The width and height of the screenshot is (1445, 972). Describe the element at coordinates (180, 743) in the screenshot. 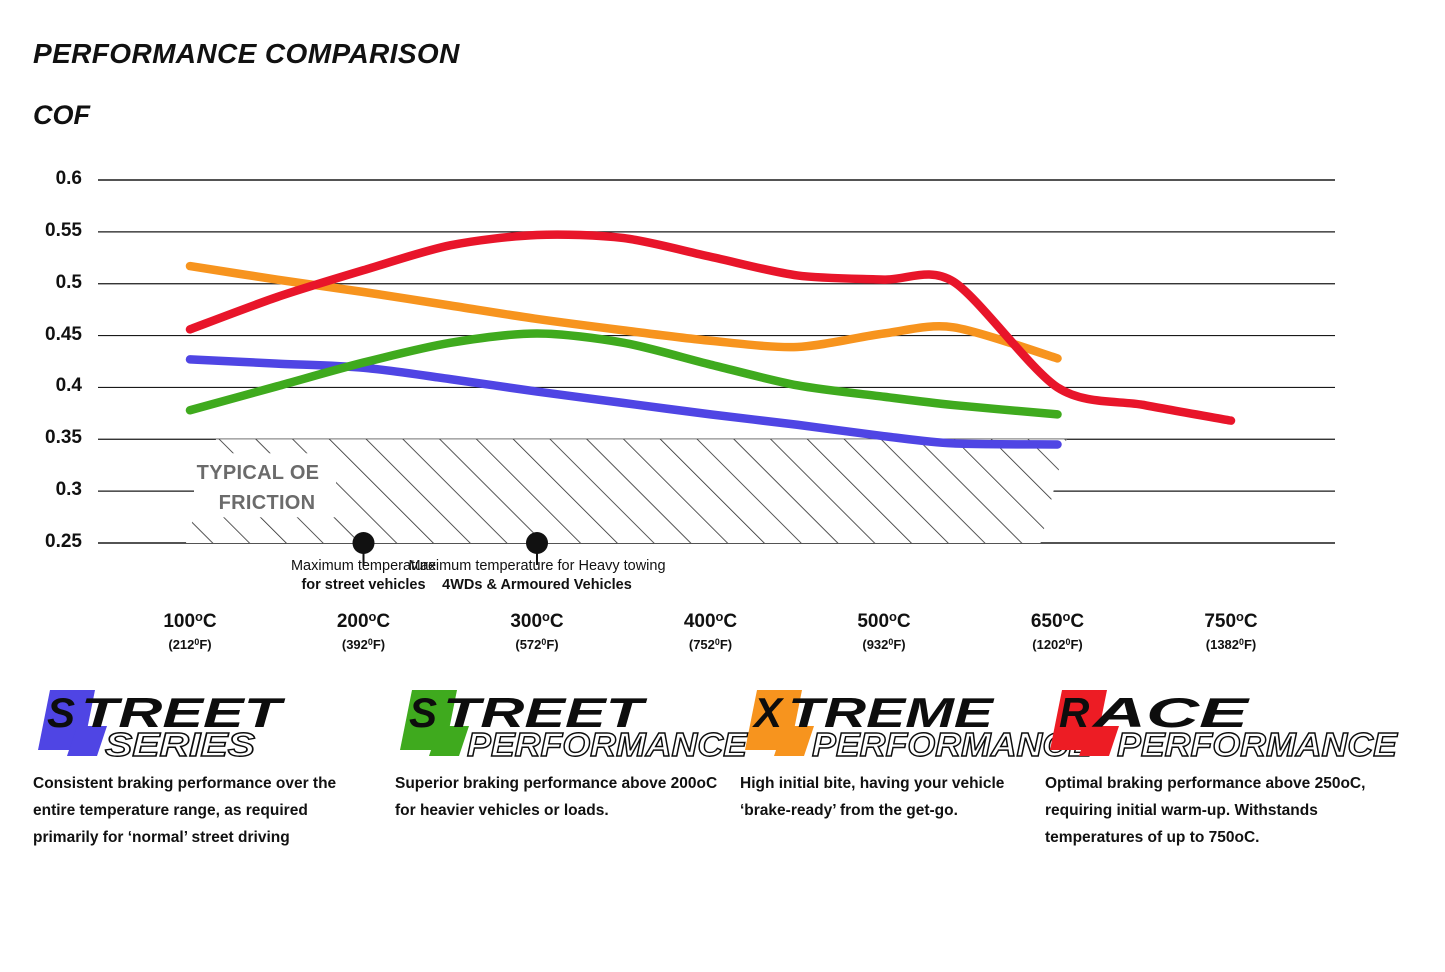

I see `logo-bottom-word: SERIES` at that location.